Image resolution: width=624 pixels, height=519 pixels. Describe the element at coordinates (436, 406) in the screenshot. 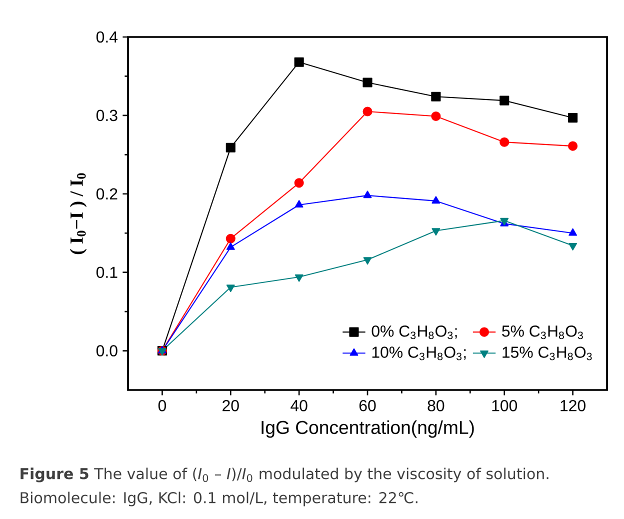

I see `x-tick-label: 80` at that location.